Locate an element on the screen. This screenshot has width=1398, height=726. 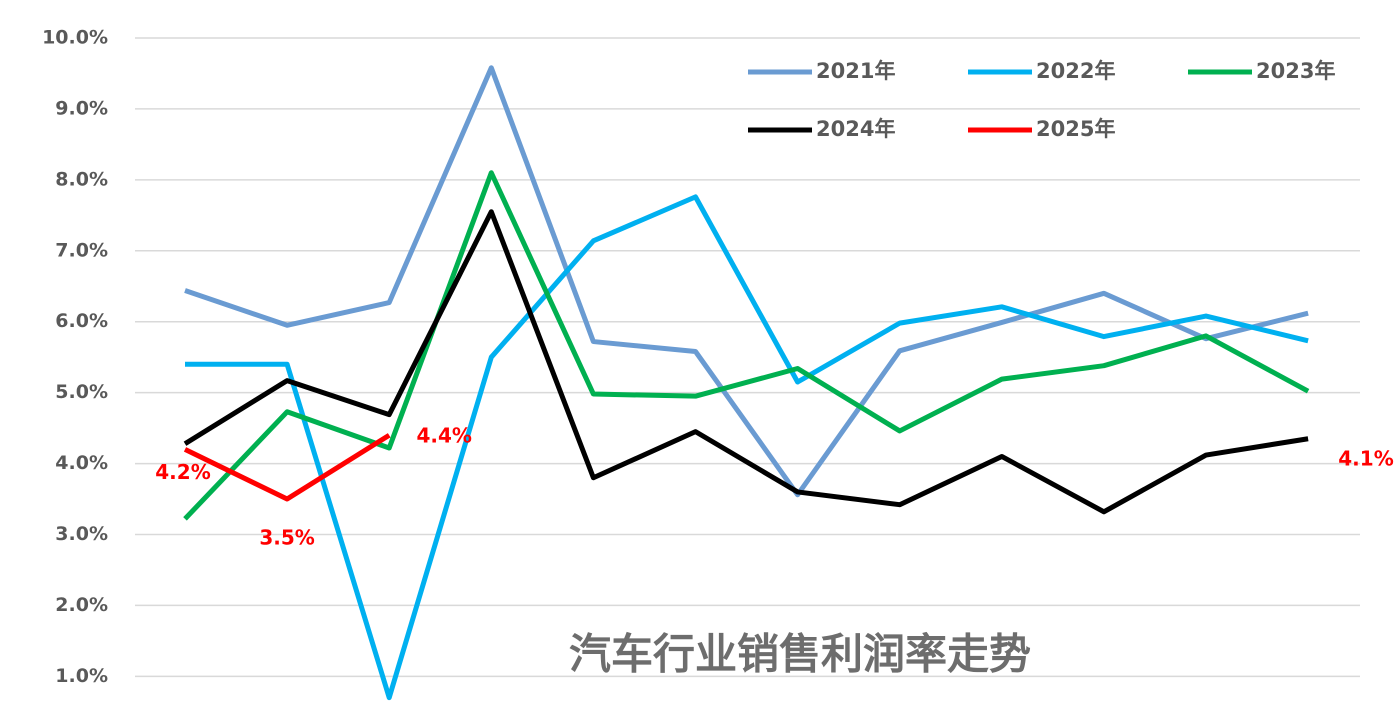
y-tick-label: 1.0% is located at coordinates (81, 676).